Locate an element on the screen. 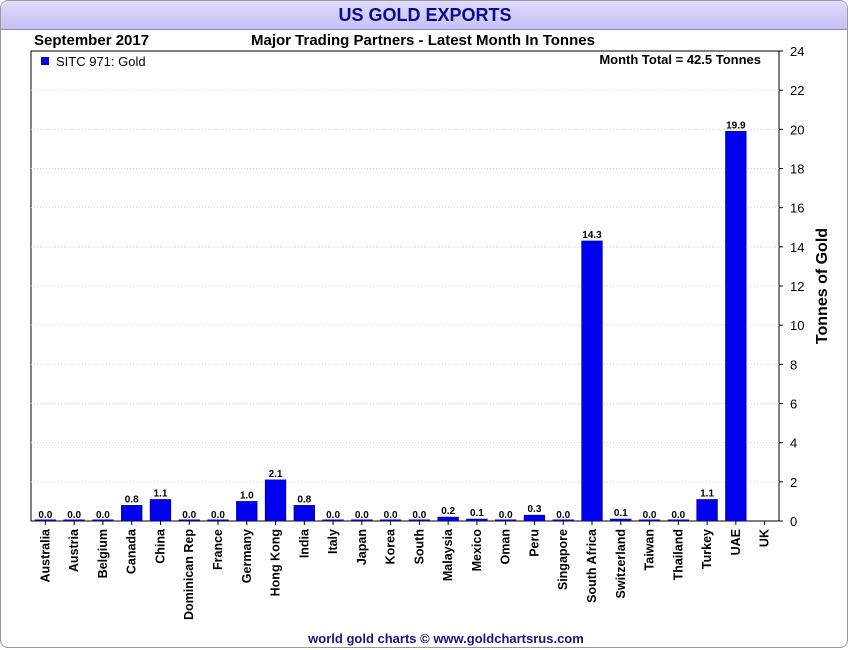  x-tick-label: Canada is located at coordinates (132, 551).